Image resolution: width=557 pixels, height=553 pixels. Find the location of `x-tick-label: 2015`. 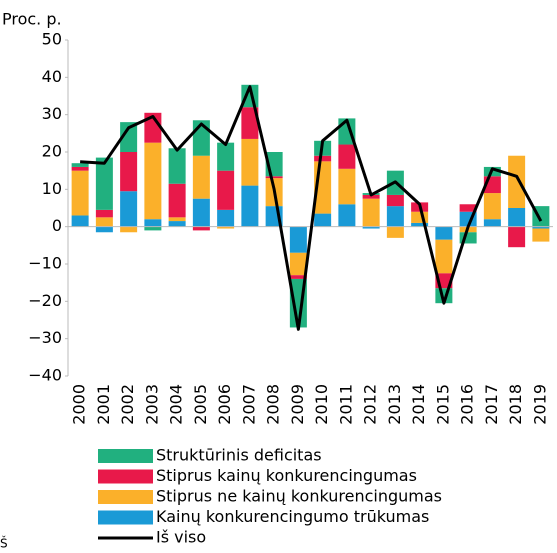

x-tick-label: 2015 is located at coordinates (442, 404).